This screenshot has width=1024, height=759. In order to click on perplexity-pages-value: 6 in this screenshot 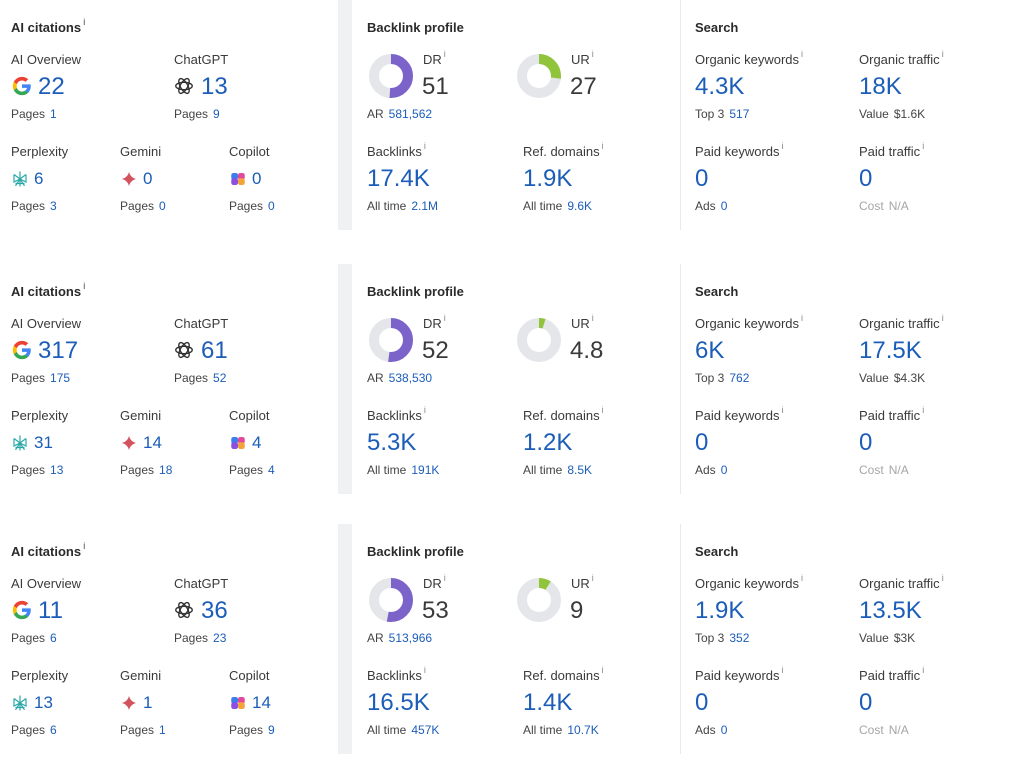, I will do `click(53, 730)`.